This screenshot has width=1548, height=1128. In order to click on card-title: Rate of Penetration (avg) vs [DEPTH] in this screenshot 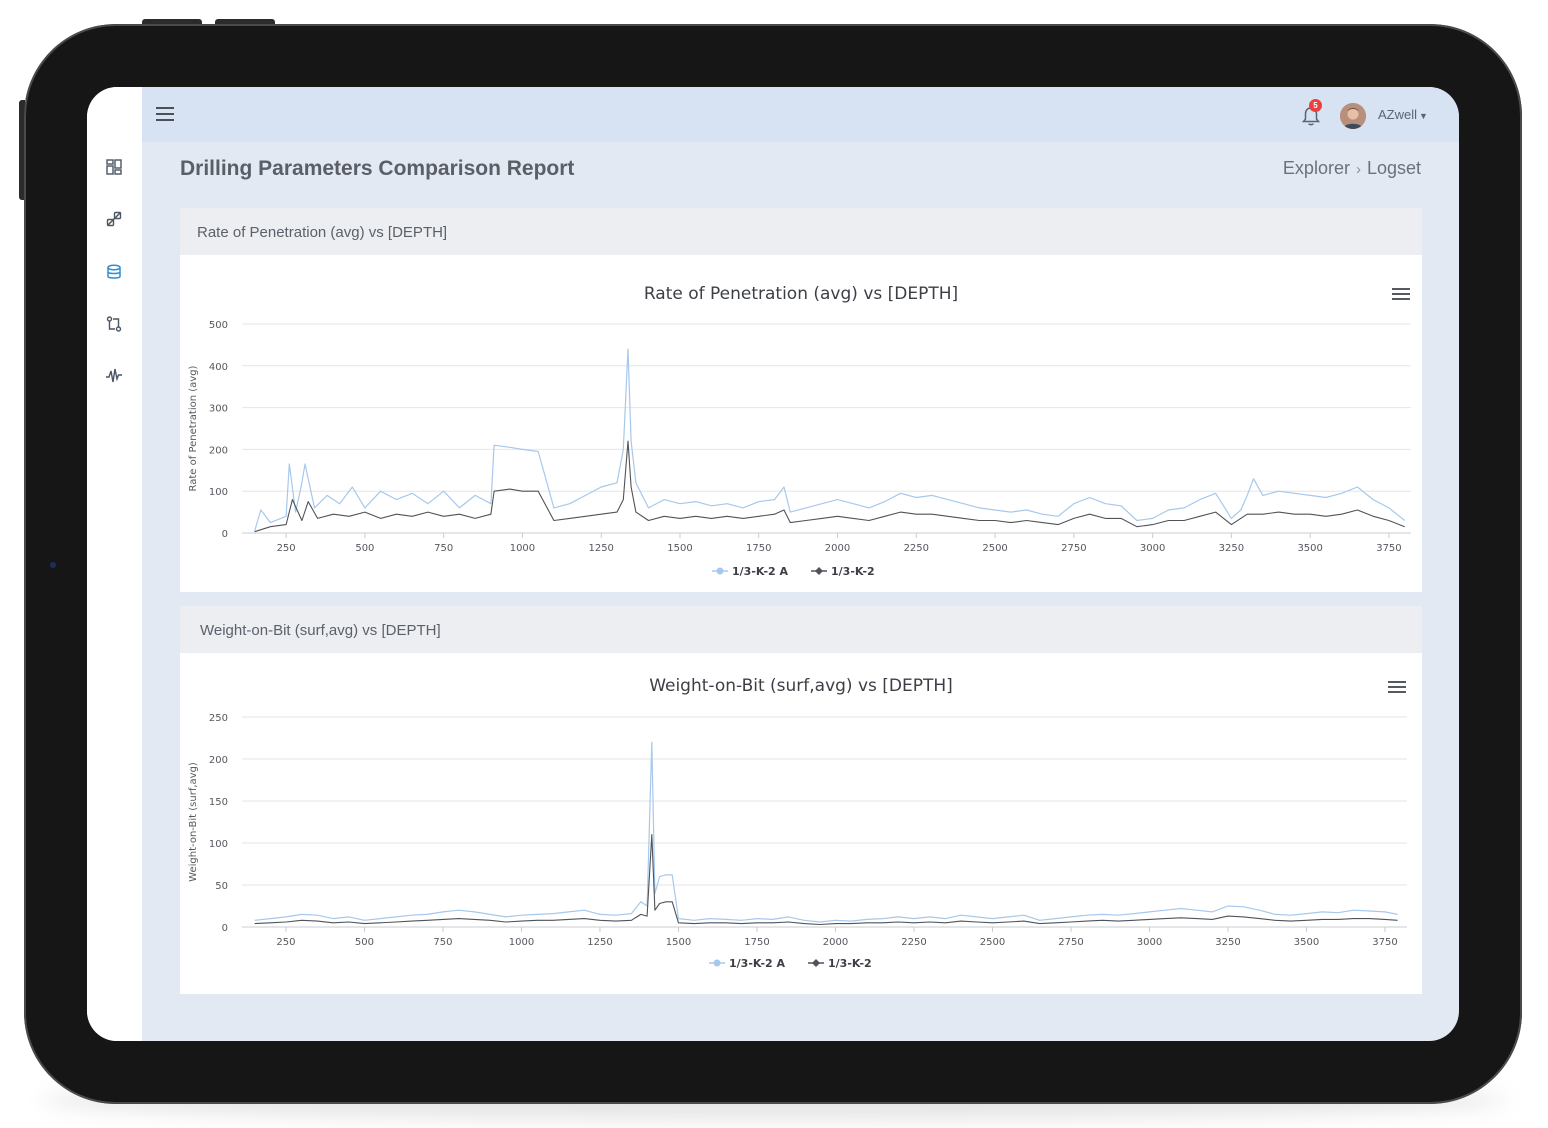, I will do `click(801, 231)`.